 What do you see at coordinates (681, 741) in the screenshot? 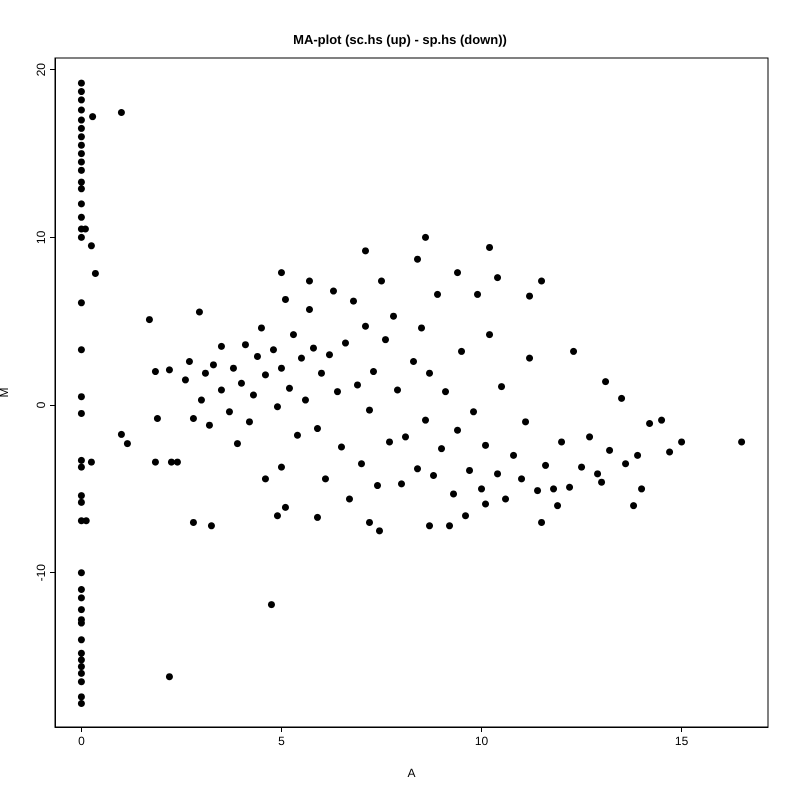
I see `x-tick-label: 15` at bounding box center [681, 741].